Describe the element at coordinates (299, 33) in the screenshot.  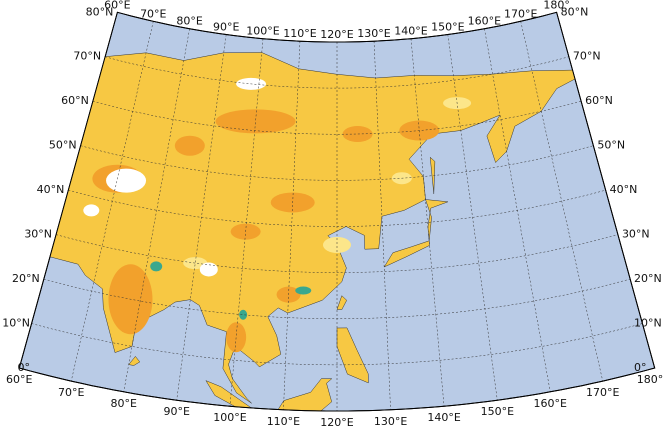
I see `lon-label-top: 110°E` at that location.